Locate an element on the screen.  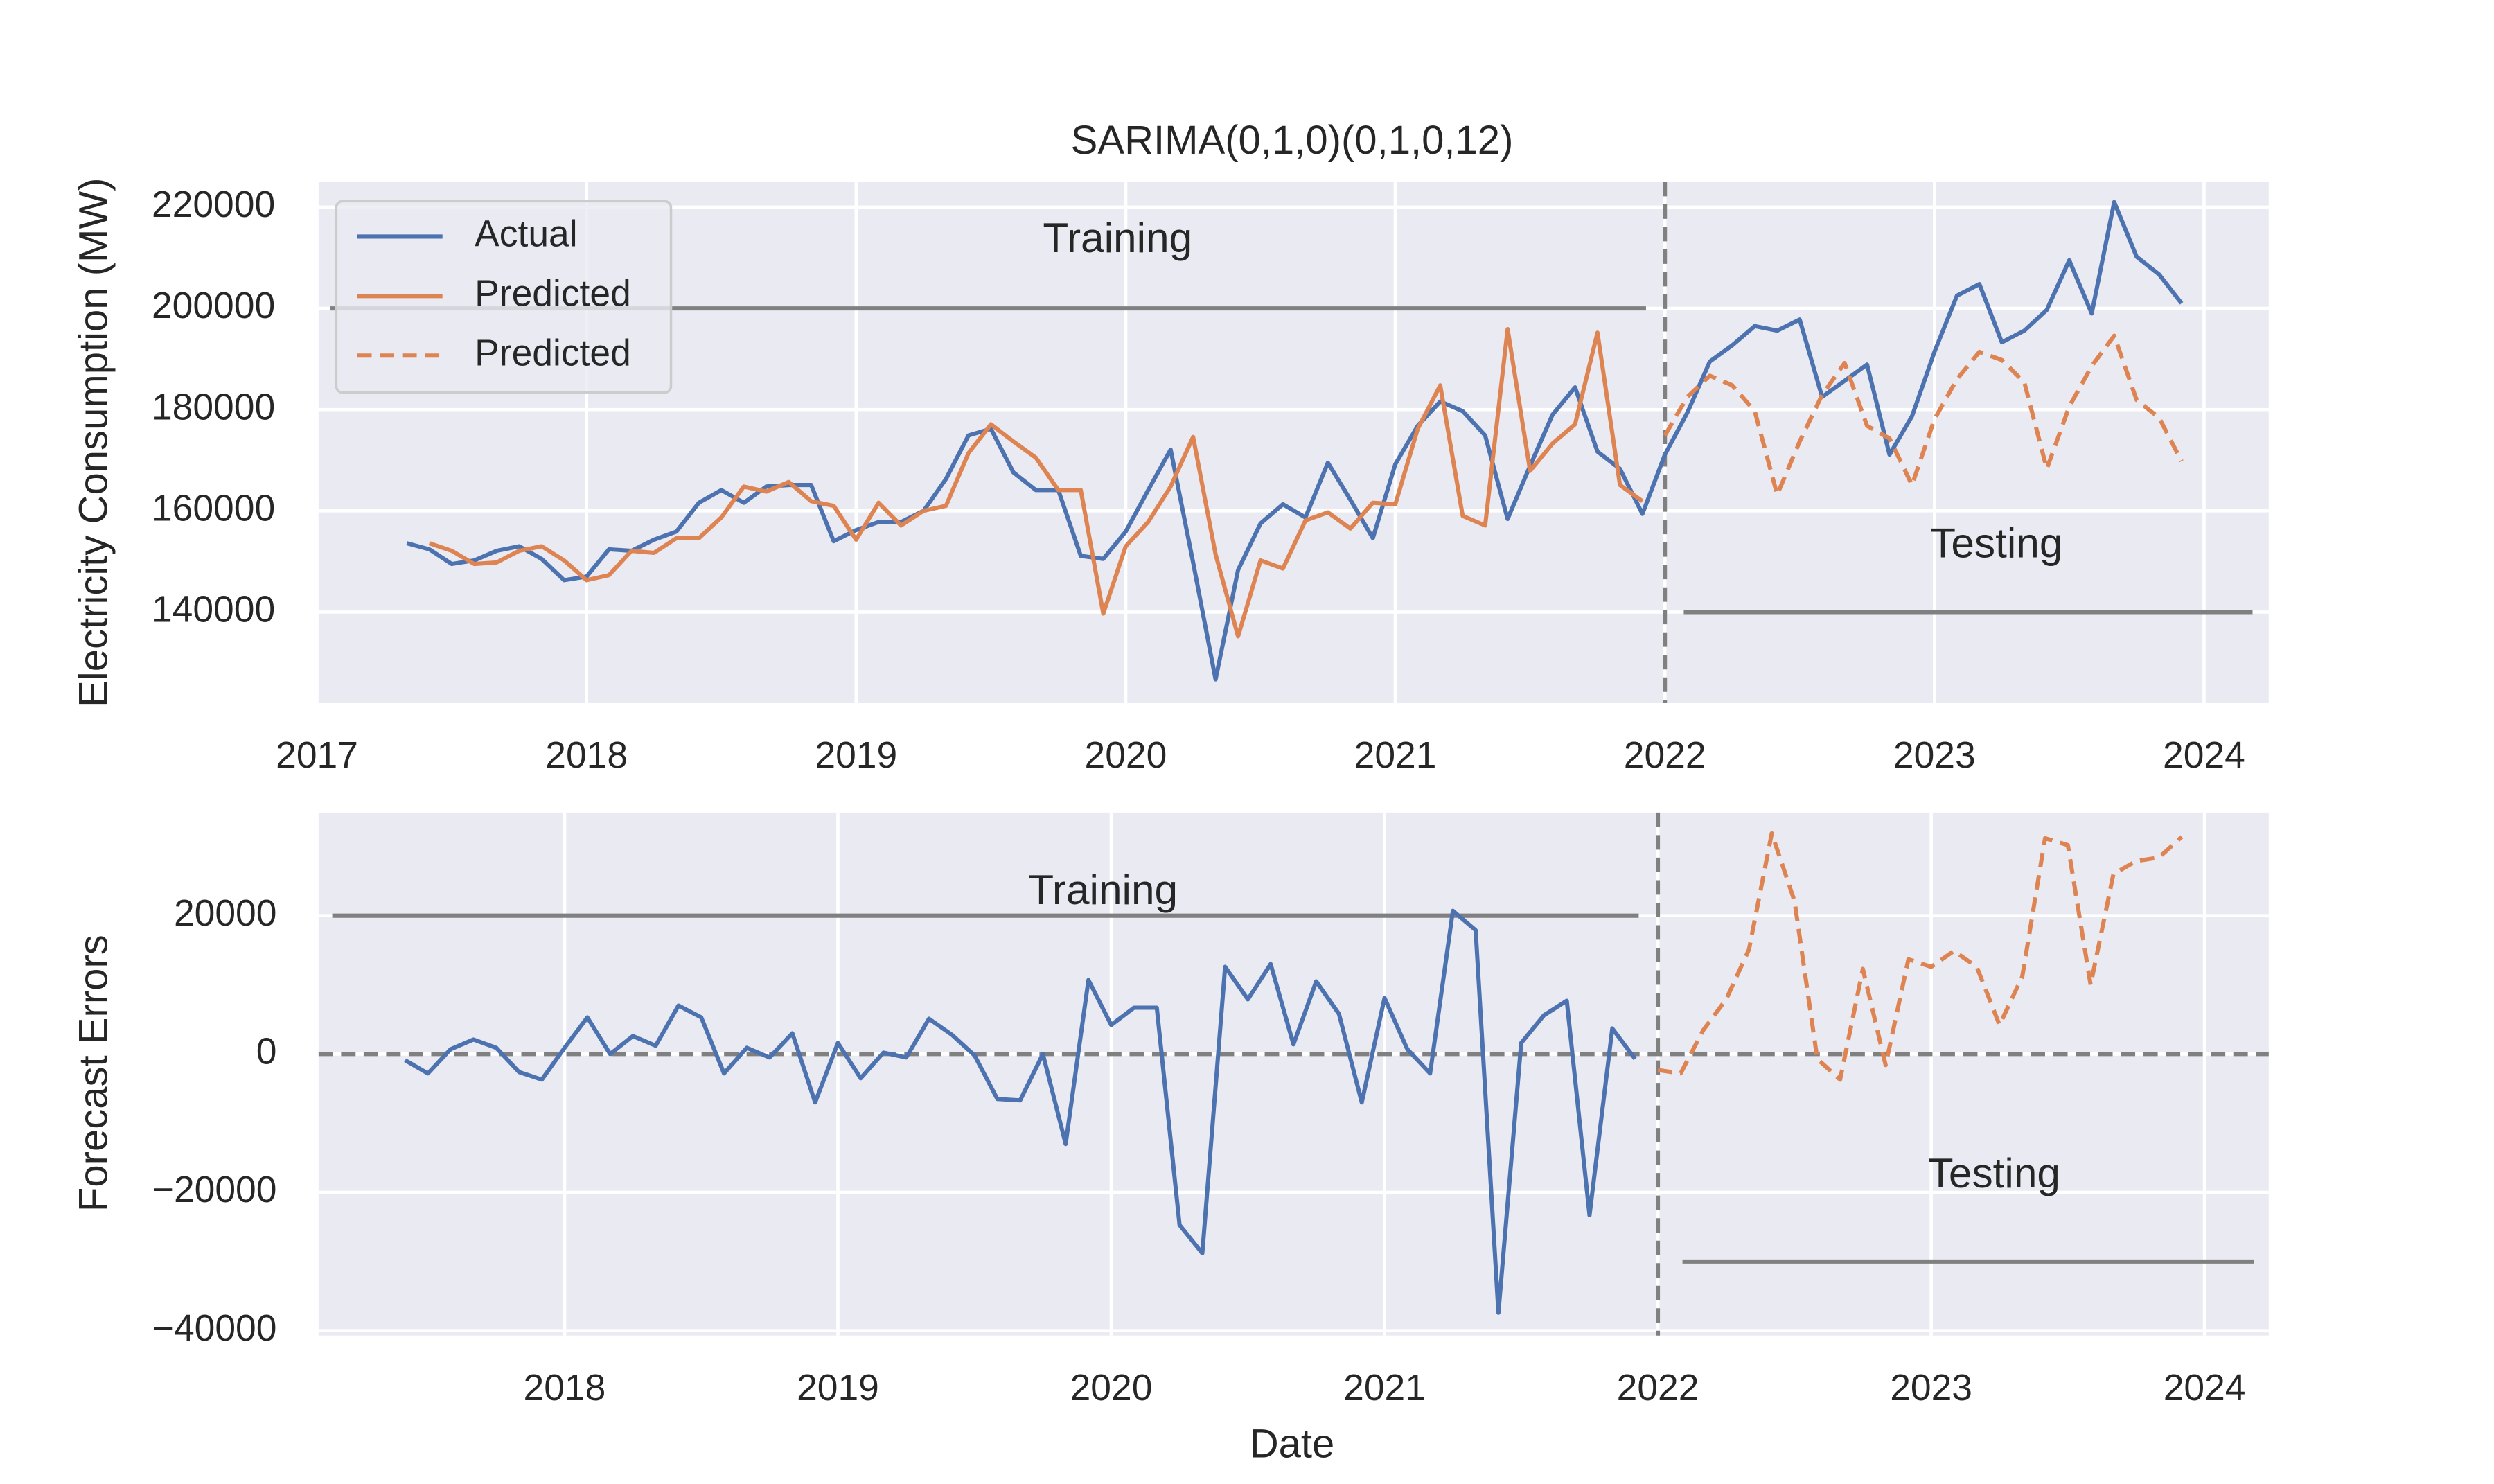
y-tick-label: 200000 is located at coordinates (214, 305).